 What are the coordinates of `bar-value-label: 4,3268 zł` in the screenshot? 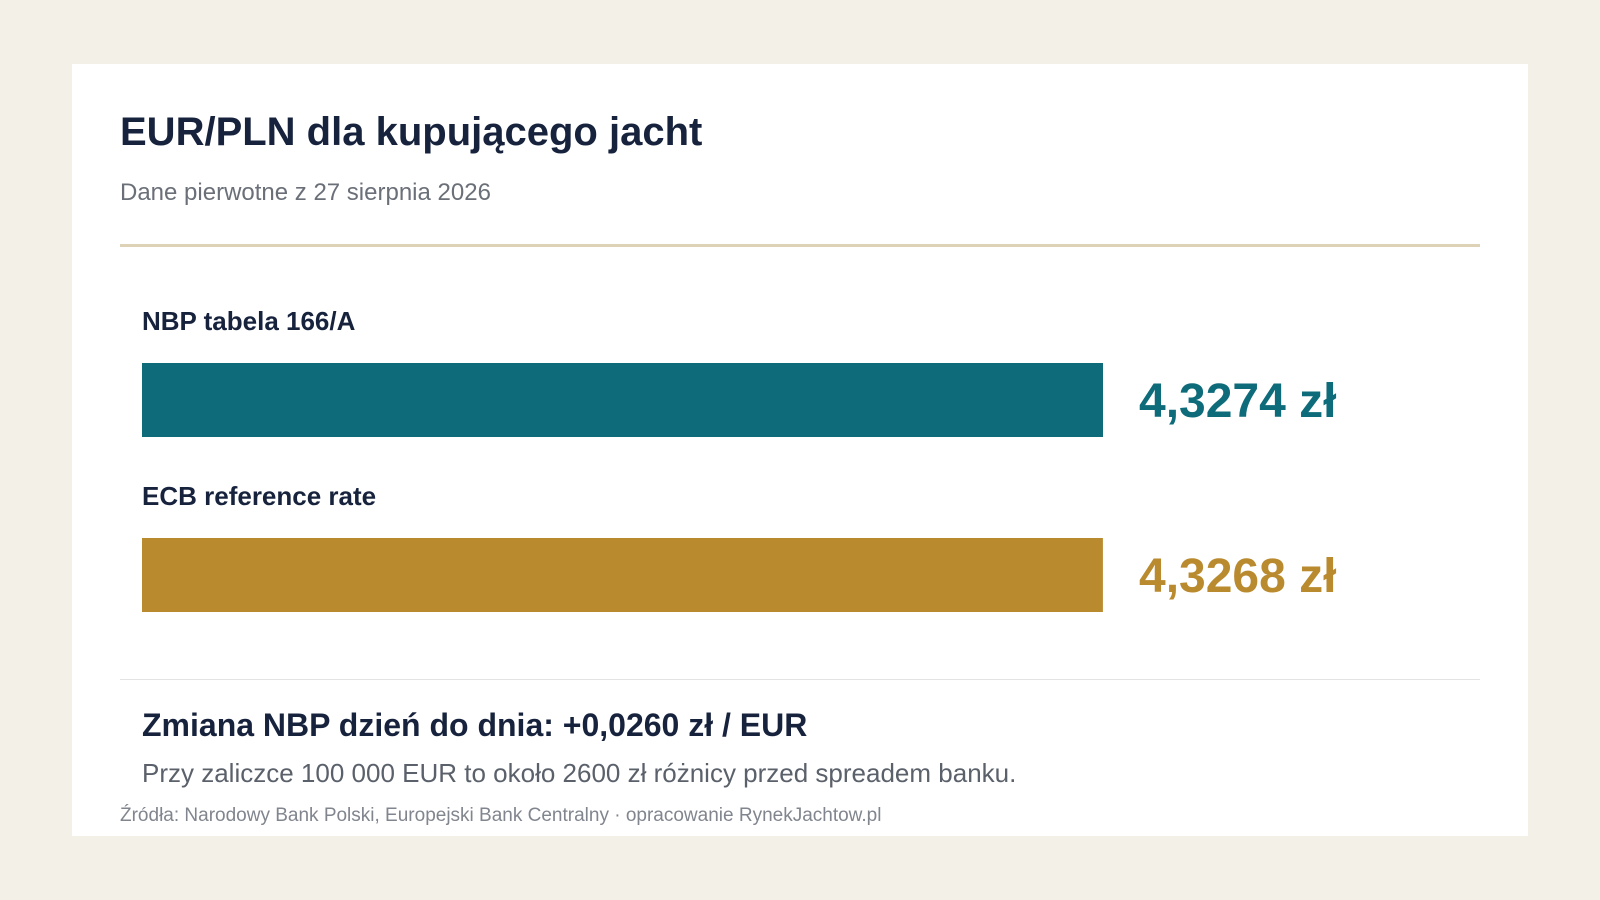 It's located at (1237, 576).